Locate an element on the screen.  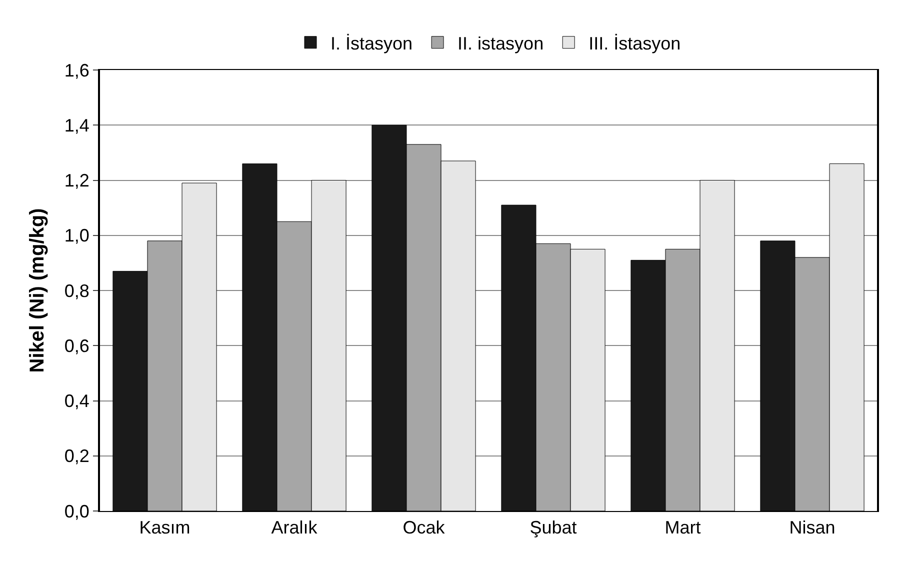
legend-label: III. İstasyon is located at coordinates (634, 43).